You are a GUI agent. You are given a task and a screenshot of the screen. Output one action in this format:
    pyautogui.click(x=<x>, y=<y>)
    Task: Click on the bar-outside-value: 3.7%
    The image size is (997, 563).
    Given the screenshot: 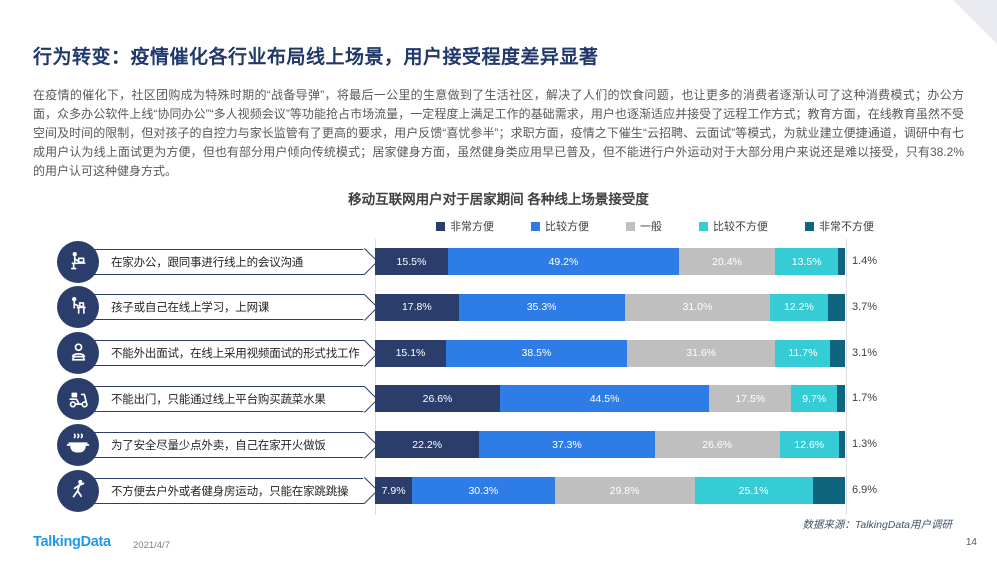 What is the action you would take?
    pyautogui.click(x=865, y=306)
    